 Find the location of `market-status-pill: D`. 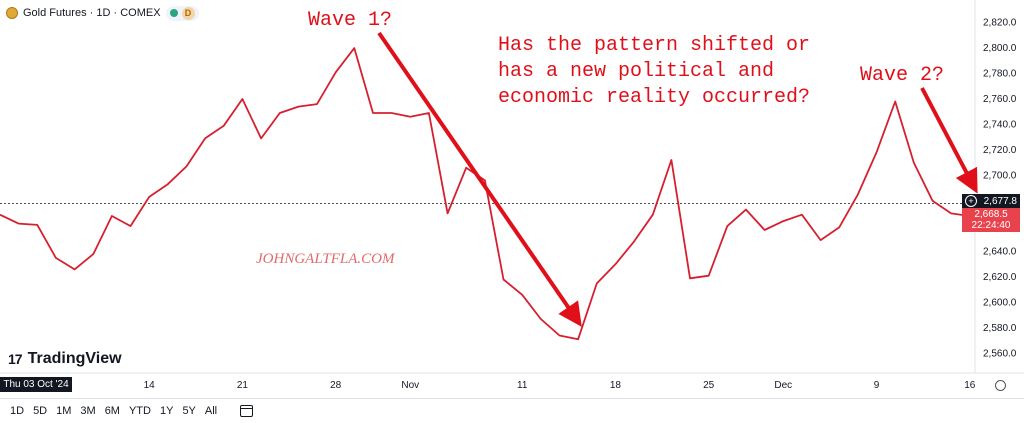

market-status-pill: D is located at coordinates (182, 13).